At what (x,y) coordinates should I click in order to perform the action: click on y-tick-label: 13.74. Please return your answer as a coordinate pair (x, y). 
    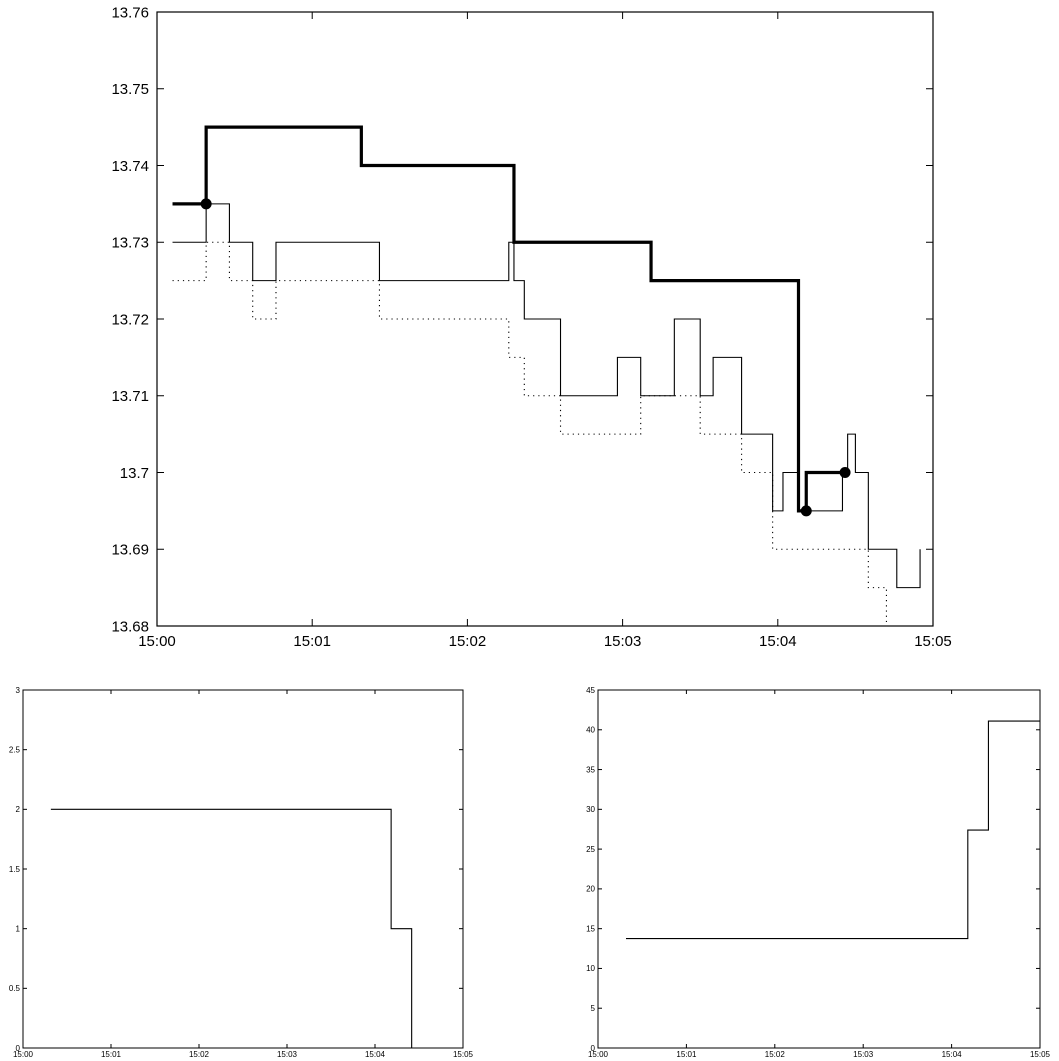
    Looking at the image, I should click on (130, 166).